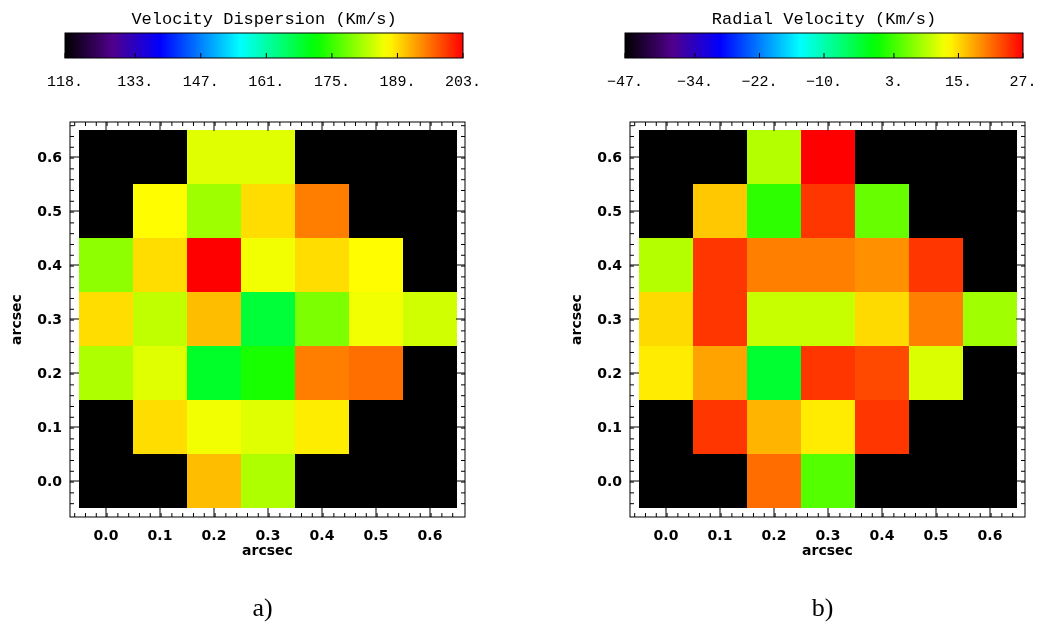 Image resolution: width=1041 pixels, height=627 pixels. Describe the element at coordinates (824, 19) in the screenshot. I see `color-bar-title: Radial Velocity (Km/s)` at that location.